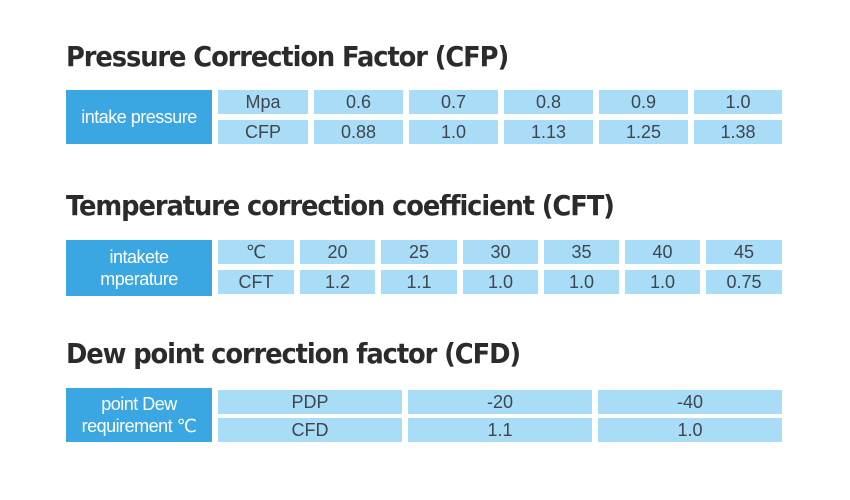 Image resolution: width=850 pixels, height=500 pixels. Describe the element at coordinates (453, 102) in the screenshot. I see `pressure-value-cell: 0.7` at that location.